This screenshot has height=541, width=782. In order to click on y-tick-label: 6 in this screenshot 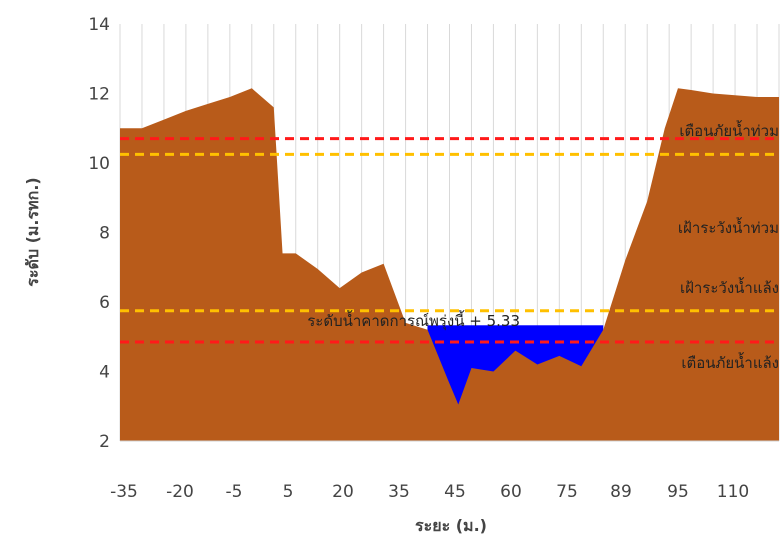, I will do `click(104, 303)`.